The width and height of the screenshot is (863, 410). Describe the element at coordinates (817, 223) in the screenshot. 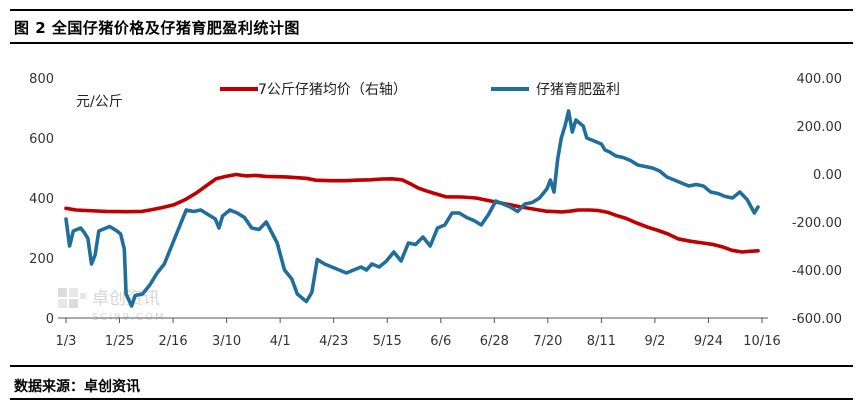

I see `right-axis-tick-label: -200.00` at that location.